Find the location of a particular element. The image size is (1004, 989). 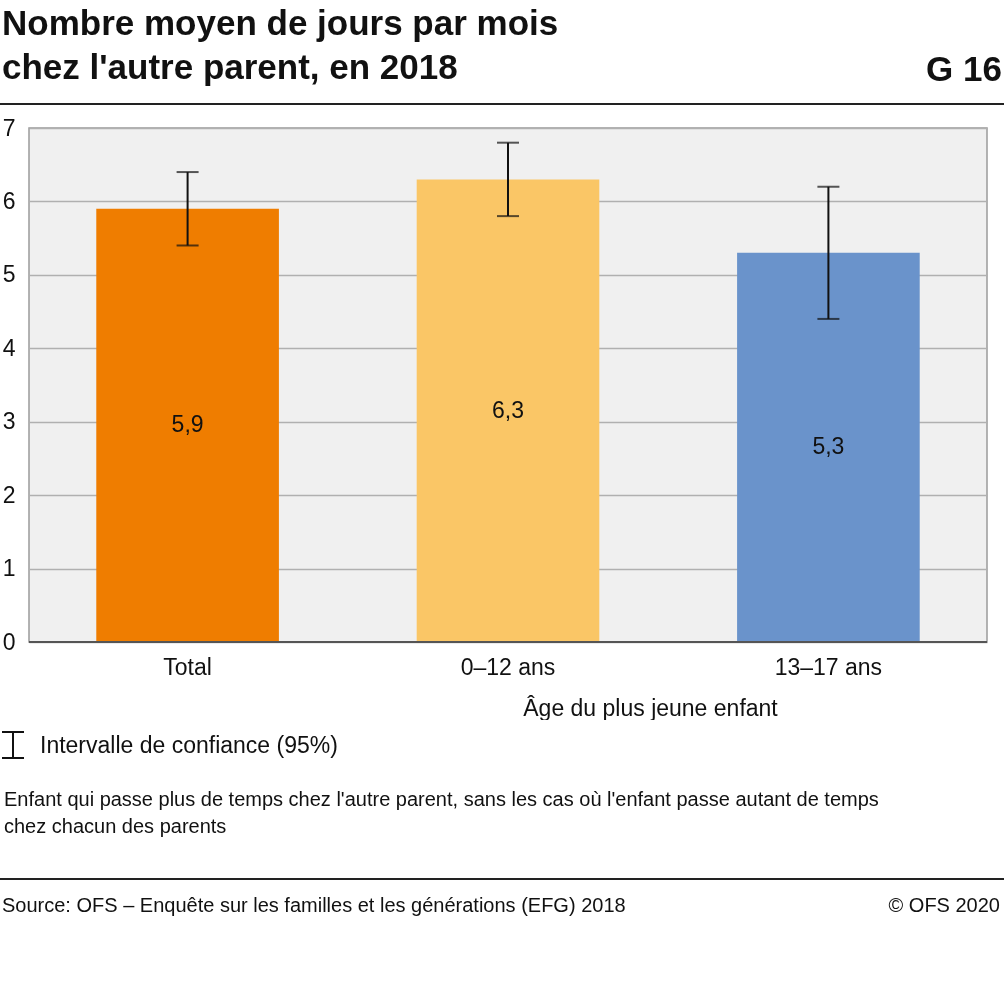

y-tick-label: 0 is located at coordinates (9, 641).